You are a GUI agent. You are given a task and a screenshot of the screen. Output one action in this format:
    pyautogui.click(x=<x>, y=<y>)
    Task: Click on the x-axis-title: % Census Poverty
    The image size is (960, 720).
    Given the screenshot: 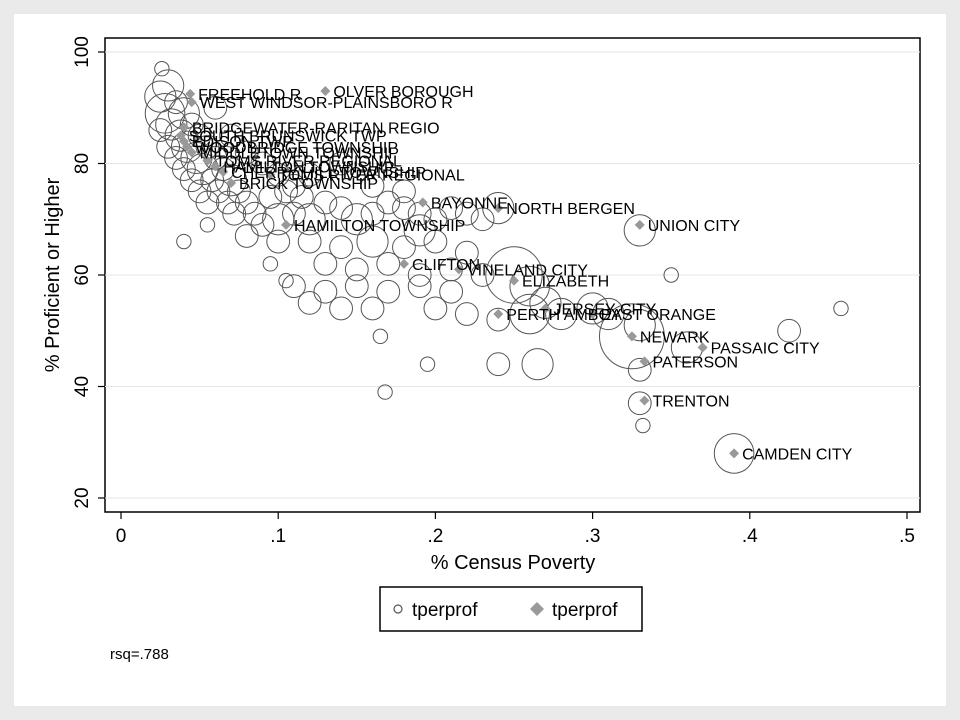 What is the action you would take?
    pyautogui.click(x=513, y=563)
    